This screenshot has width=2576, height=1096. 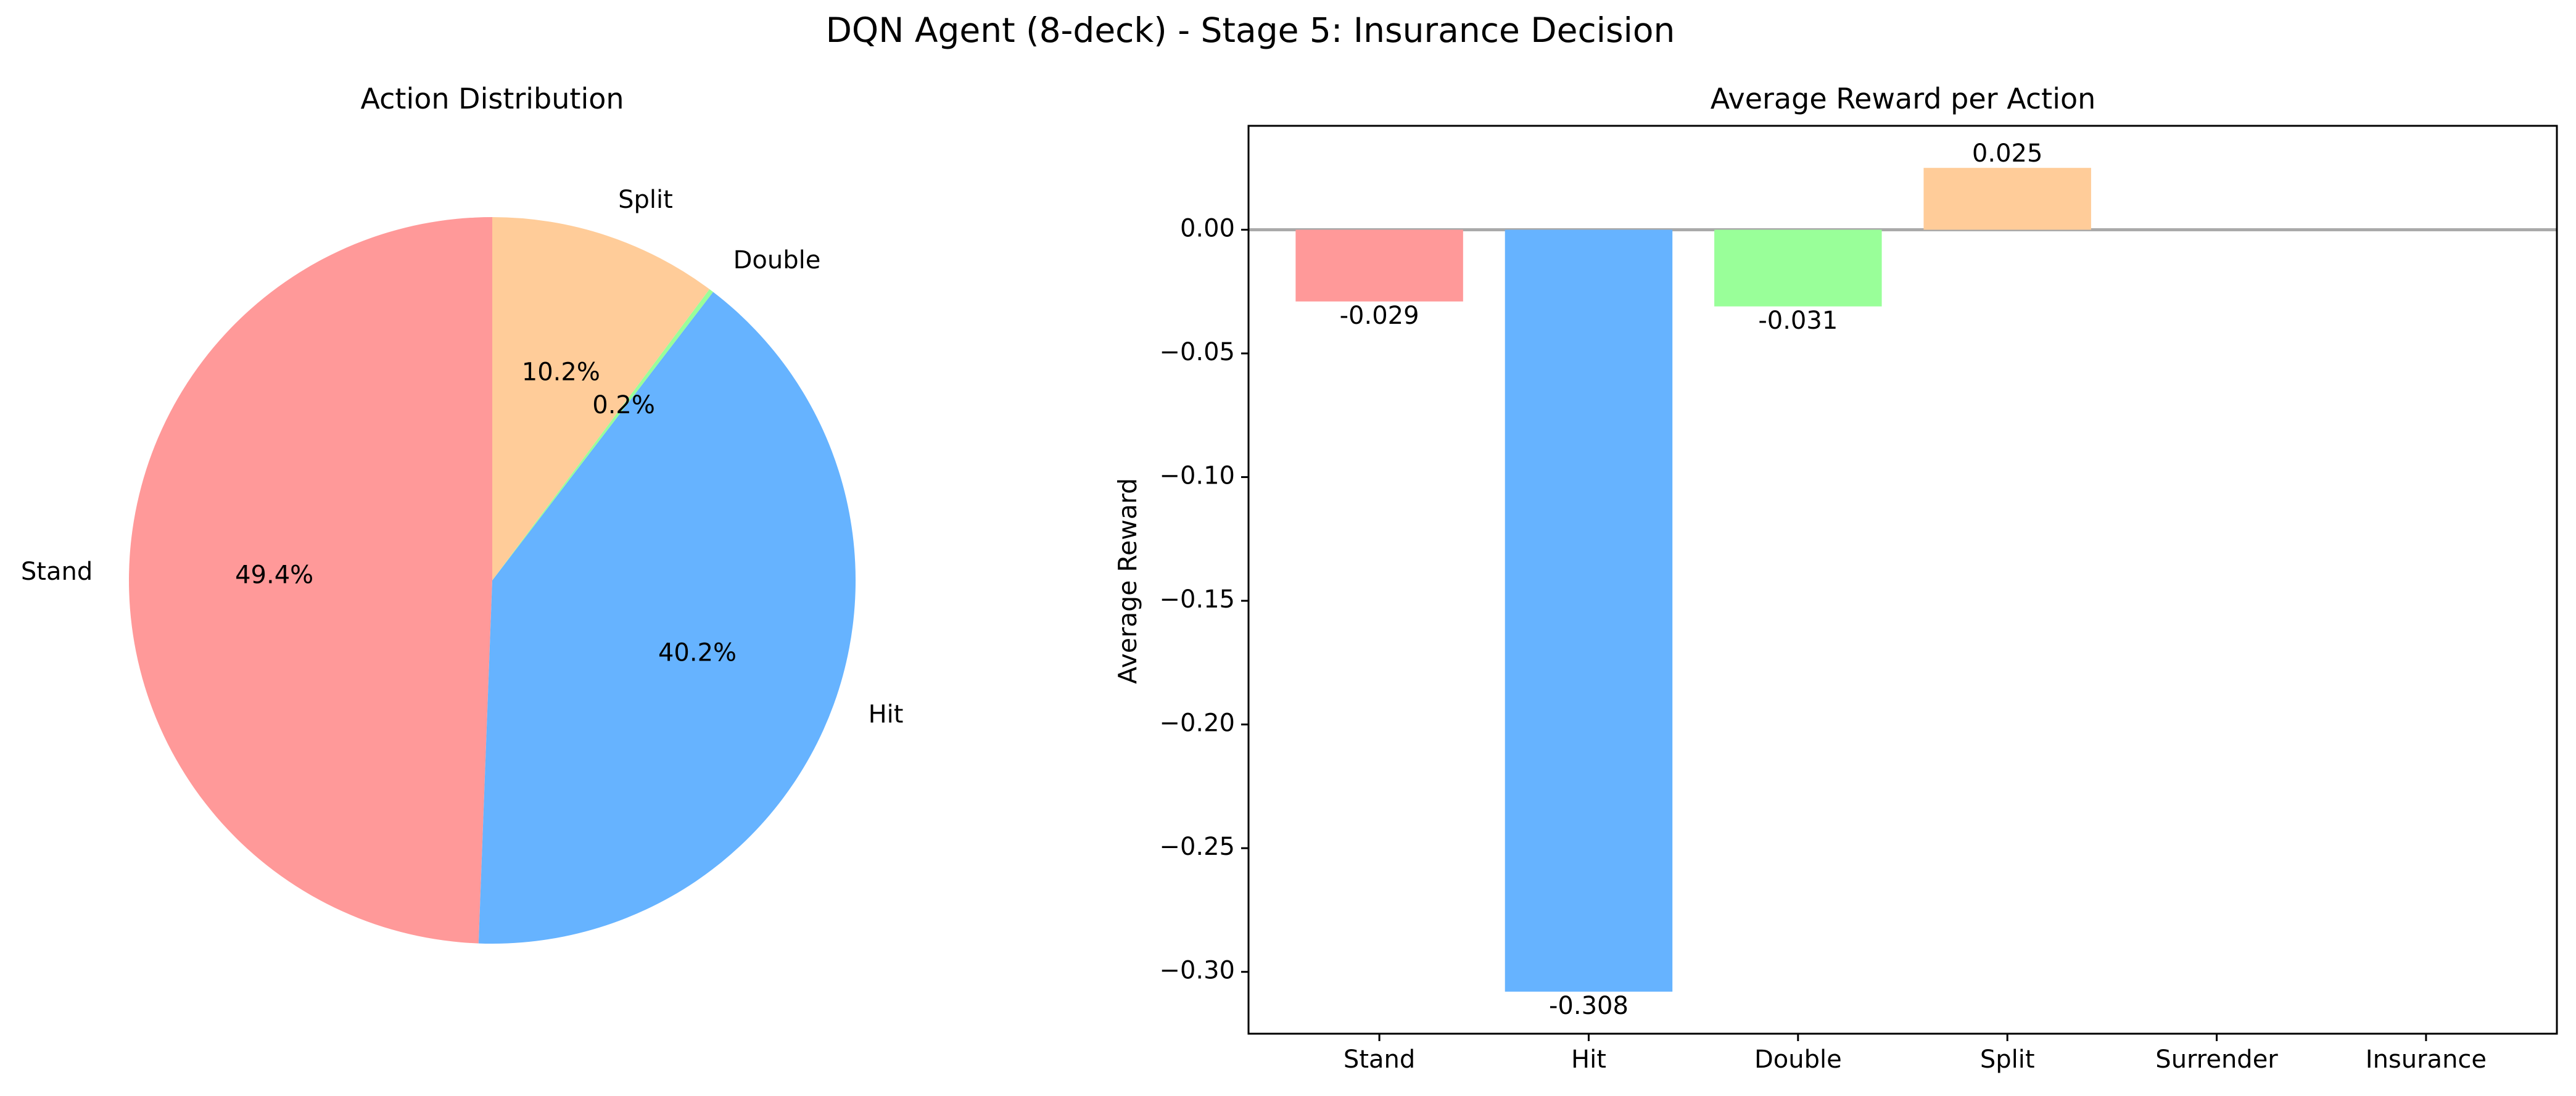 What do you see at coordinates (603, 434) in the screenshot?
I see `pie-slice-double` at bounding box center [603, 434].